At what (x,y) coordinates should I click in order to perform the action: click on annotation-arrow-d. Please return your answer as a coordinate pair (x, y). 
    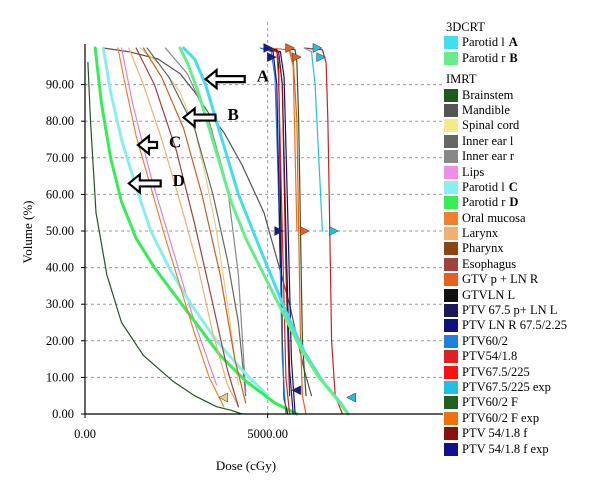
    Looking at the image, I should click on (144, 183).